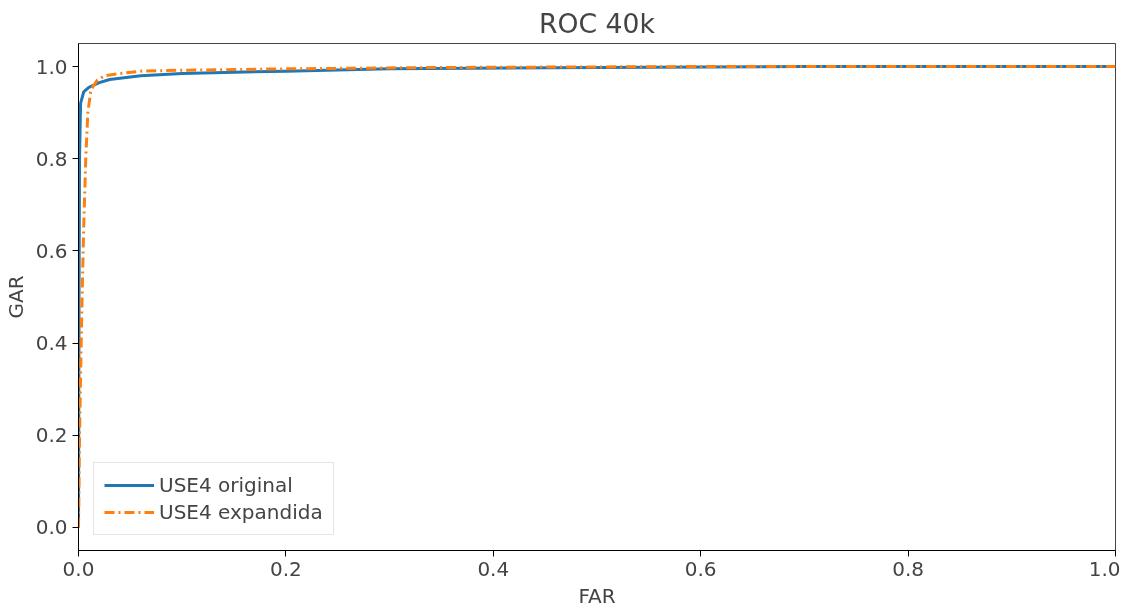 The height and width of the screenshot is (614, 1128). What do you see at coordinates (51, 66) in the screenshot?
I see `y-tick-label: 1.0` at bounding box center [51, 66].